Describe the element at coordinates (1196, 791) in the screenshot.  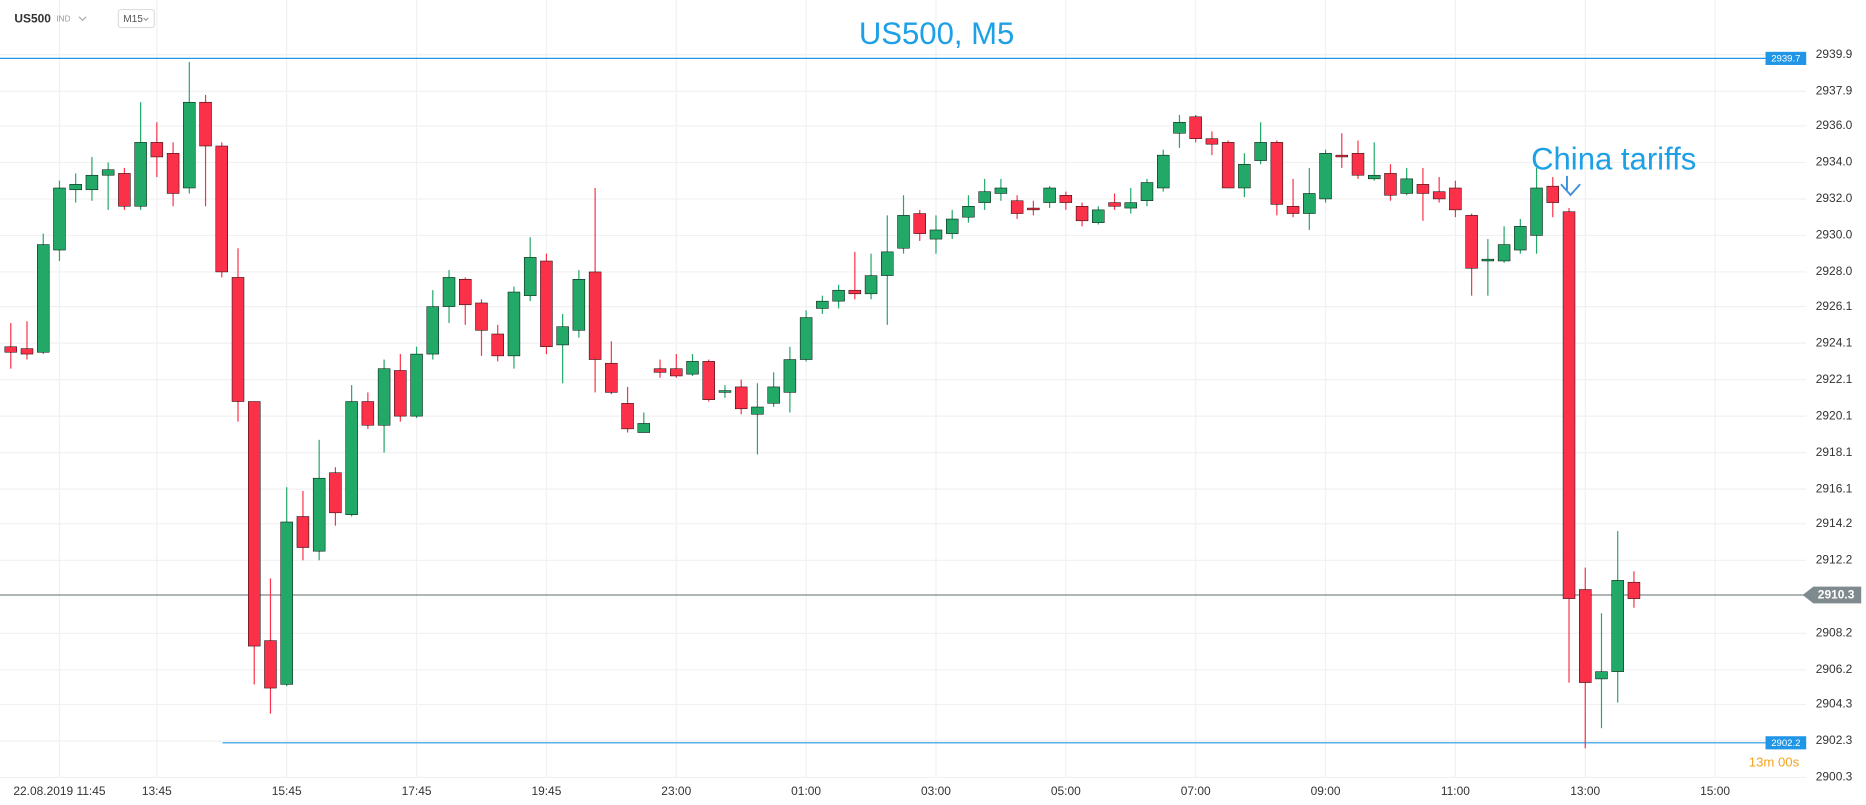
I see `x-tick-label: 07:00` at that location.